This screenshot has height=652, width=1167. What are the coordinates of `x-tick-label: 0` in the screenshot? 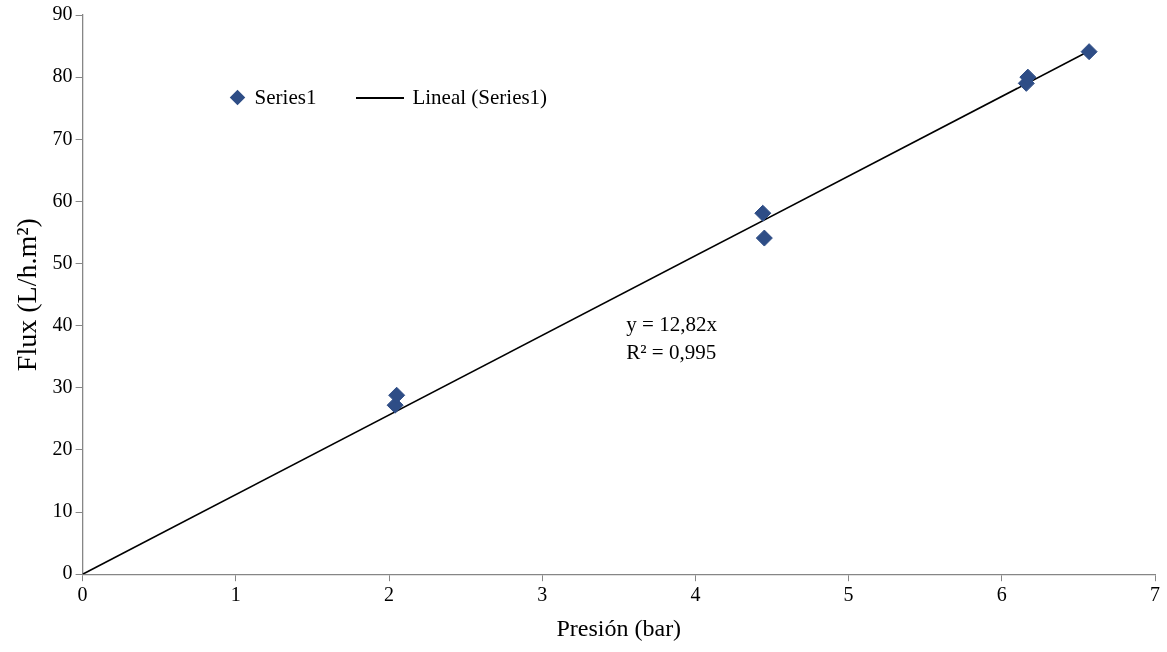 It's located at (82, 594).